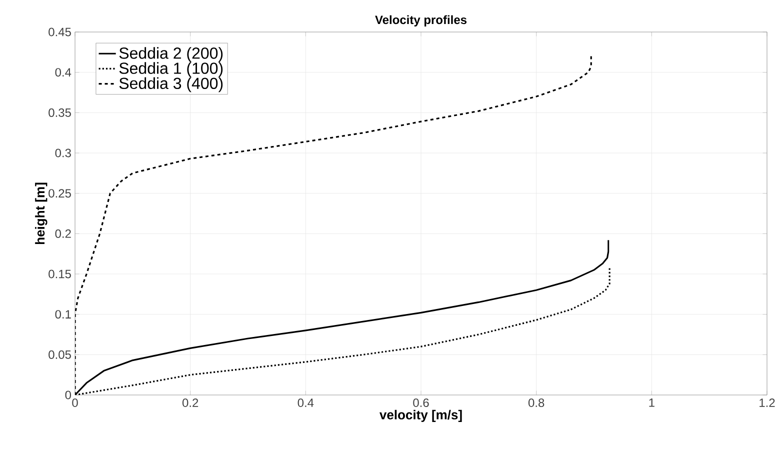 Image resolution: width=782 pixels, height=452 pixels. Describe the element at coordinates (536, 403) in the screenshot. I see `x-tick-label: 0.8` at that location.